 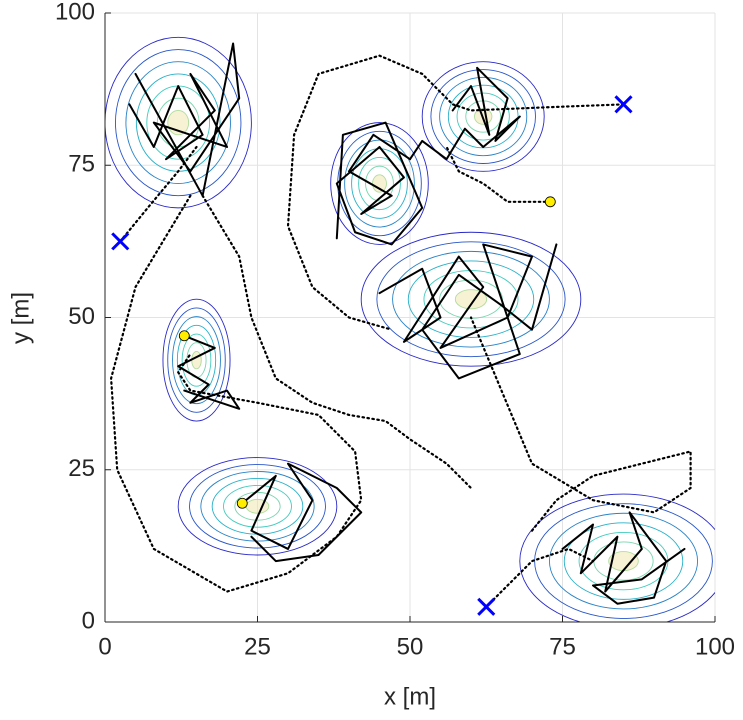 I want to click on y-tick-label: 25, so click(x=81, y=468).